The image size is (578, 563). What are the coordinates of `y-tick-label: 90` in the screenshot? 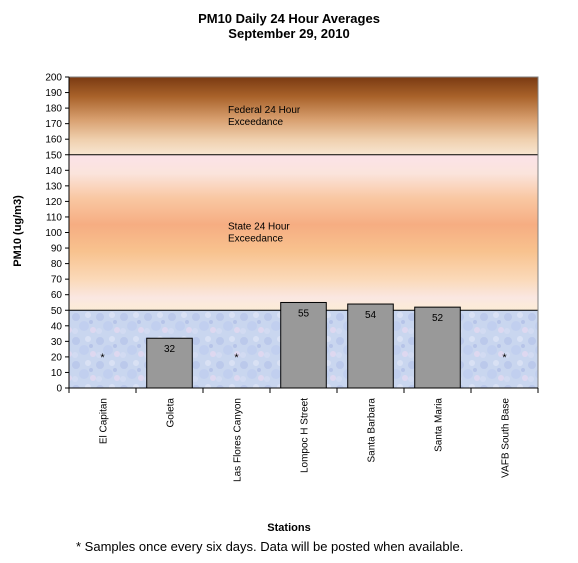 It's located at (57, 249).